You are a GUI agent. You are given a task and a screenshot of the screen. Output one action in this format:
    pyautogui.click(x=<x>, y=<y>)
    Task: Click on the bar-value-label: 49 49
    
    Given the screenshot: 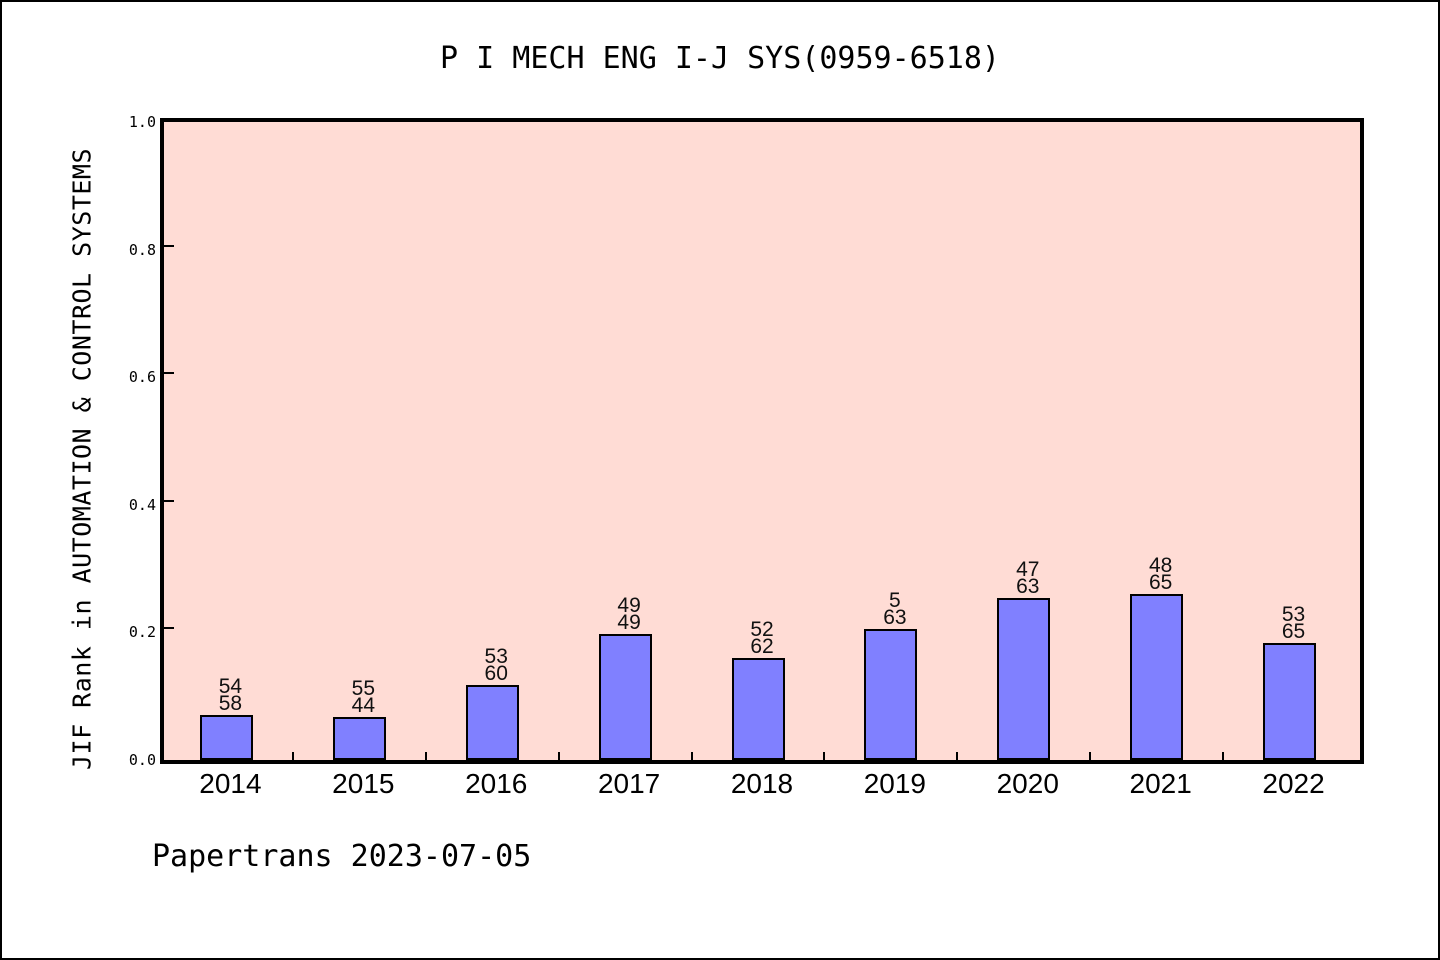 What is the action you would take?
    pyautogui.click(x=629, y=614)
    